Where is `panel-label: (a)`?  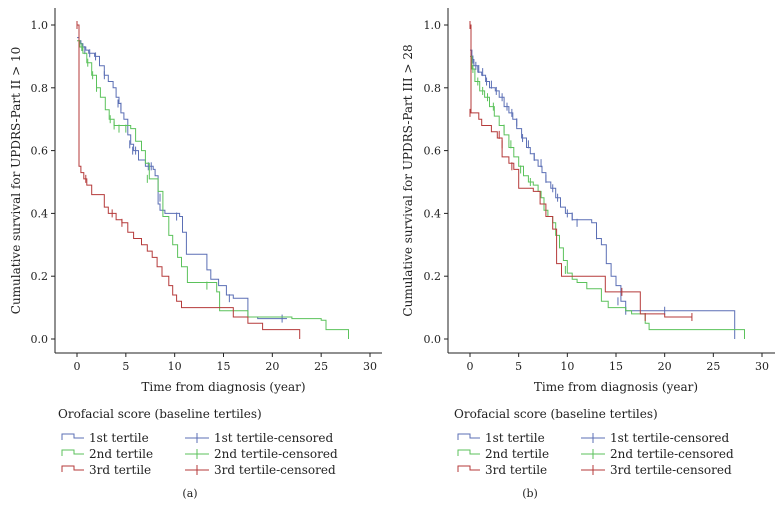
panel-label: (a) is located at coordinates (189, 493).